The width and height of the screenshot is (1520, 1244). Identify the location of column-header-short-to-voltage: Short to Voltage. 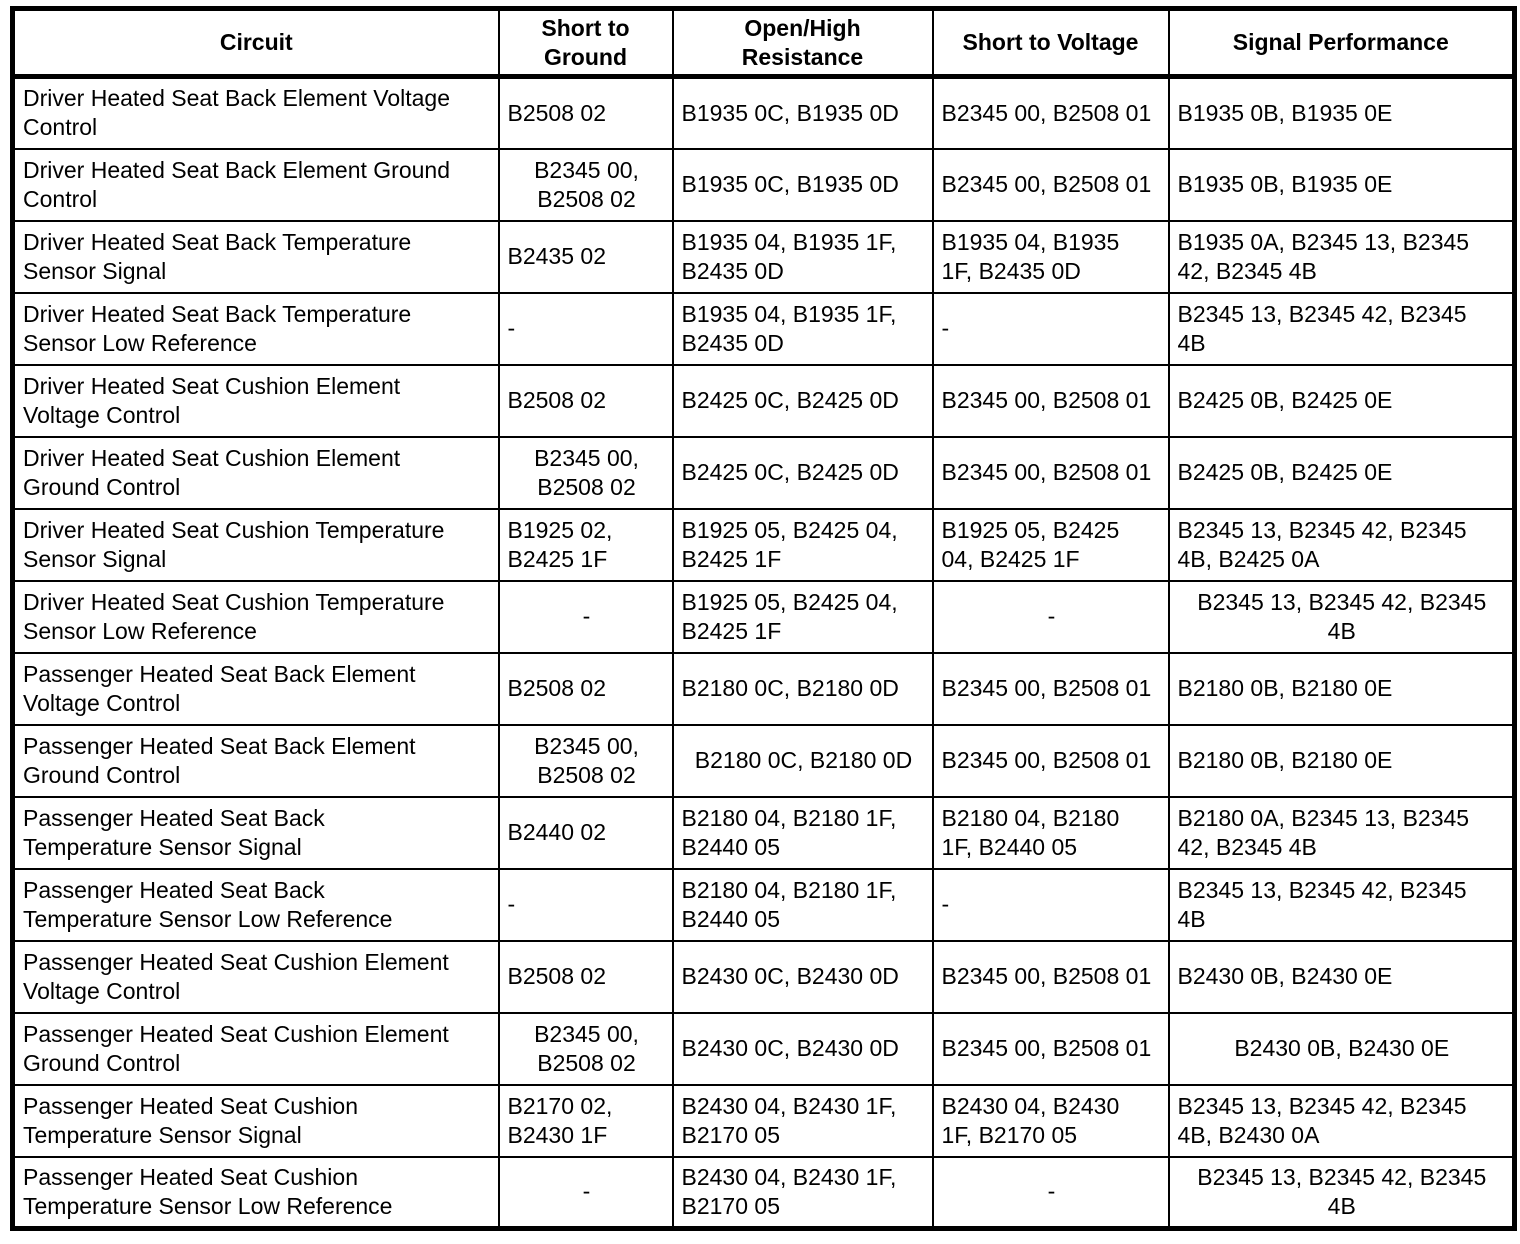
(1050, 43).